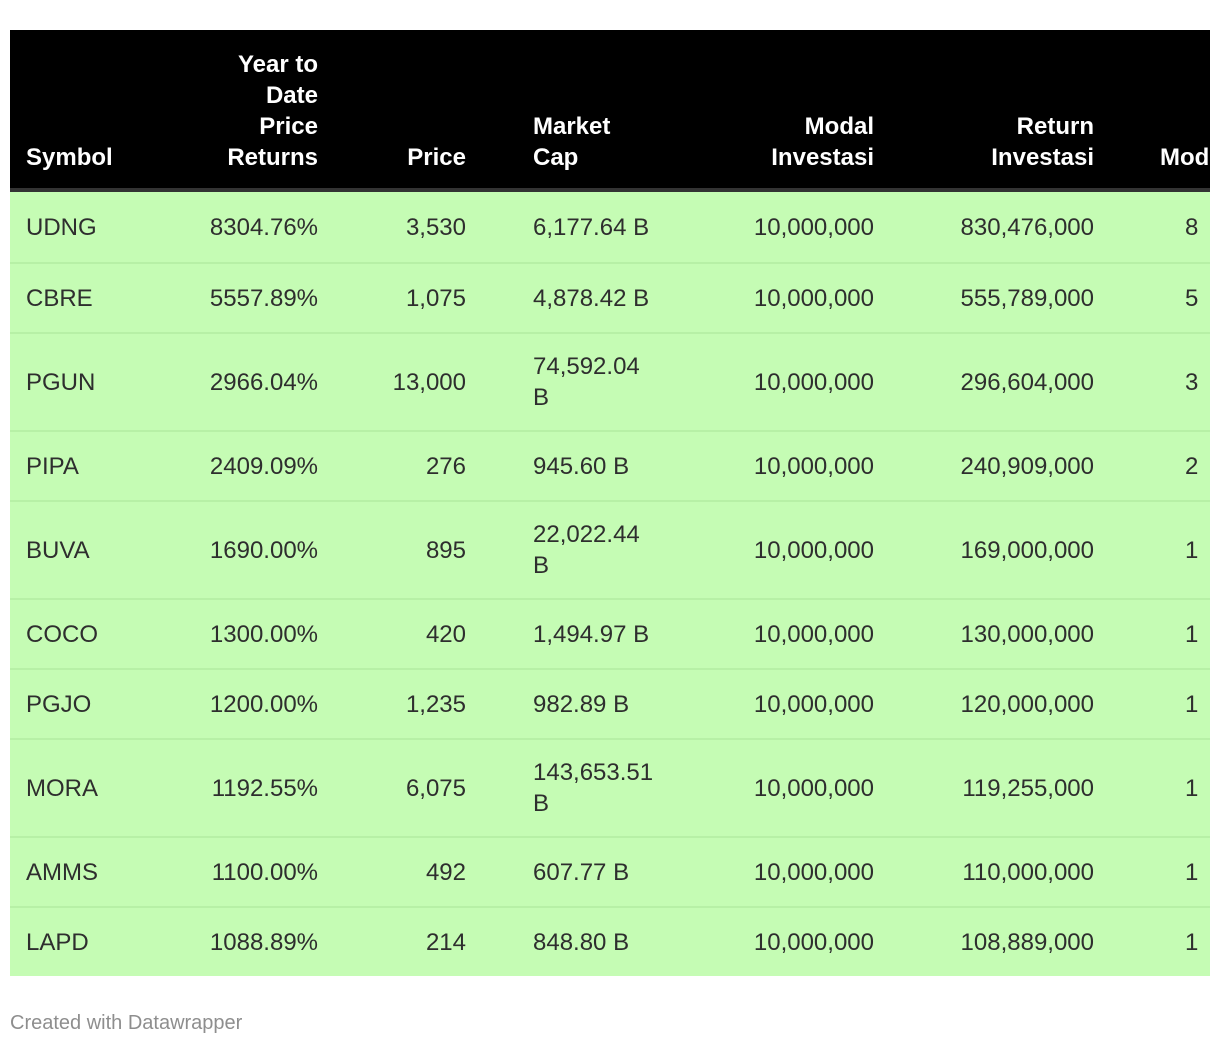 The width and height of the screenshot is (1220, 1048). I want to click on cell-market-cap: 945.60 B, so click(566, 465).